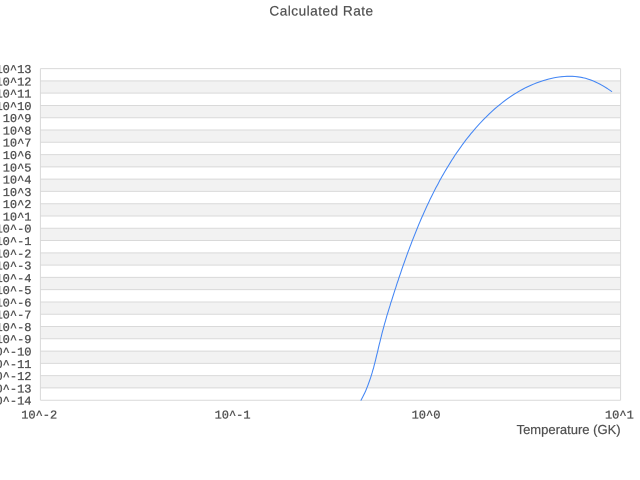 This screenshot has width=640, height=480. I want to click on svg-text: 10^-12, so click(16, 377).